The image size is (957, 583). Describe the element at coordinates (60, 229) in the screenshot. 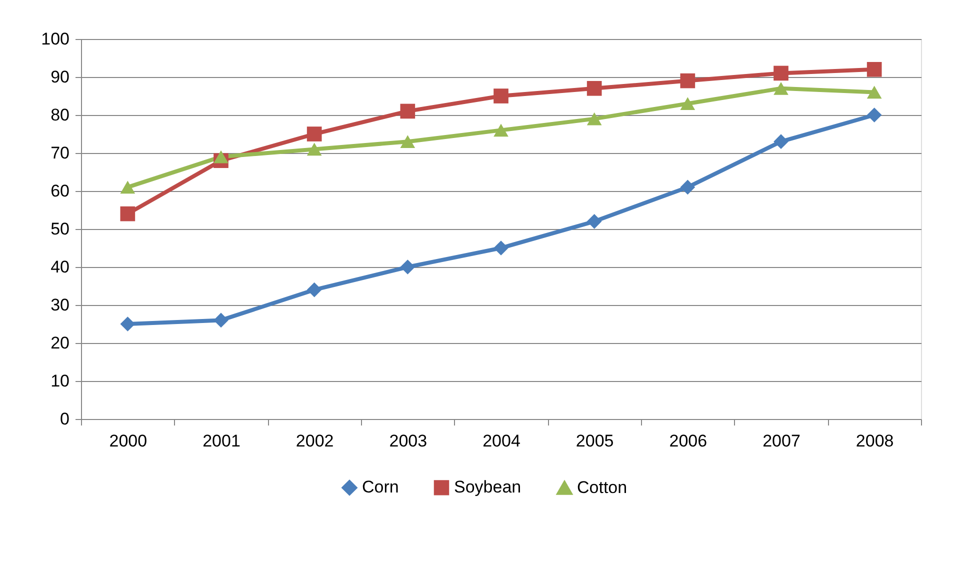

I see `y-tick-label: 50` at that location.